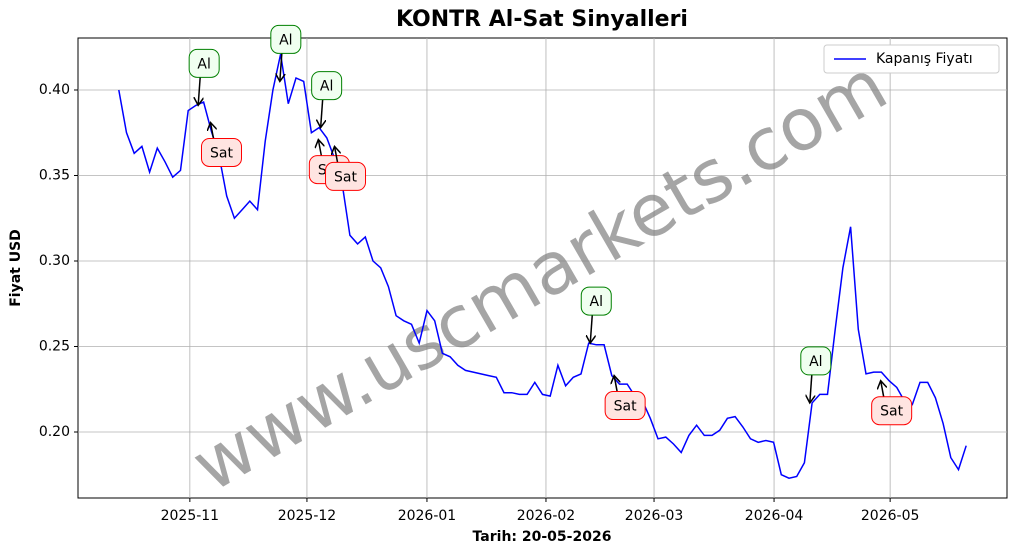 Image resolution: width=1017 pixels, height=558 pixels. What do you see at coordinates (54, 175) in the screenshot?
I see `y-tick-label: 0.35` at bounding box center [54, 175].